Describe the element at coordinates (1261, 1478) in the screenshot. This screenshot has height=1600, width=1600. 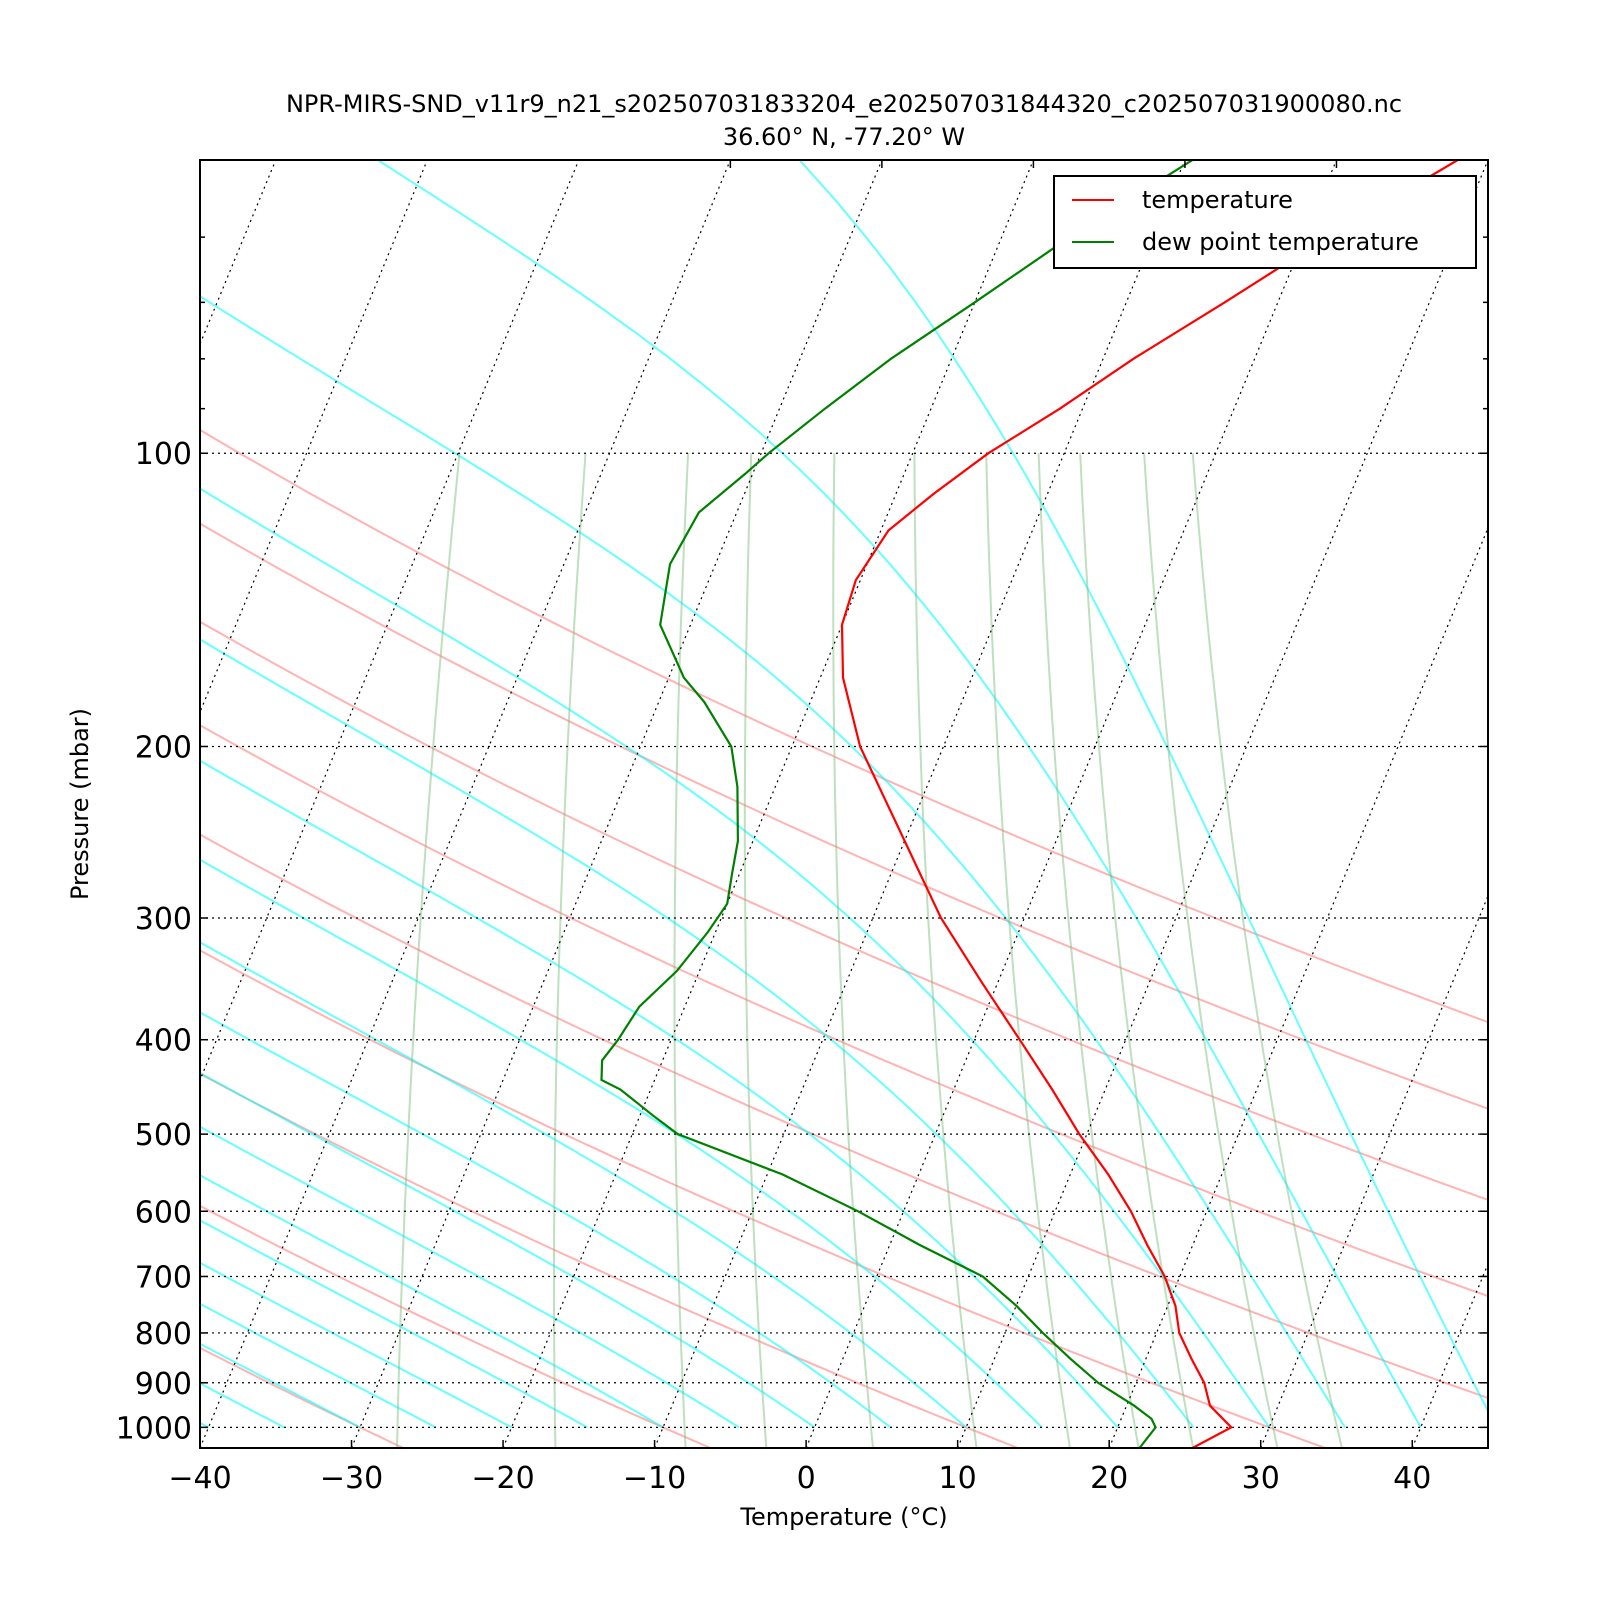
I see `x-tick-label: 30` at that location.